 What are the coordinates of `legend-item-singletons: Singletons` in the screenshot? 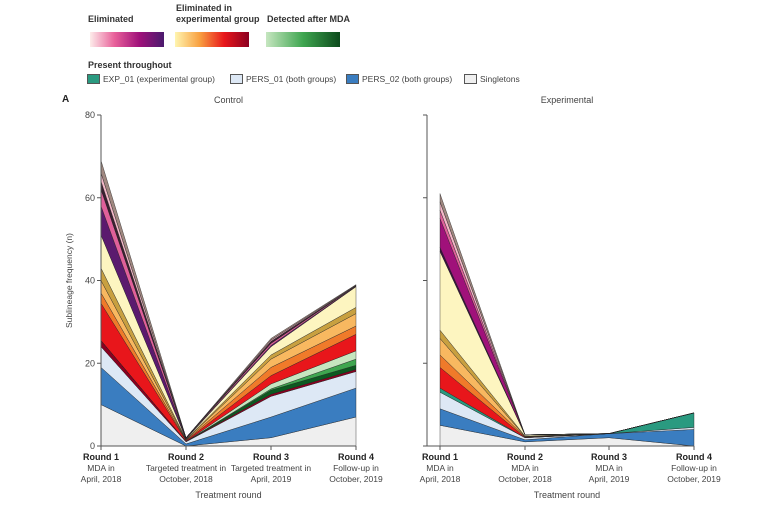 It's located at (492, 79).